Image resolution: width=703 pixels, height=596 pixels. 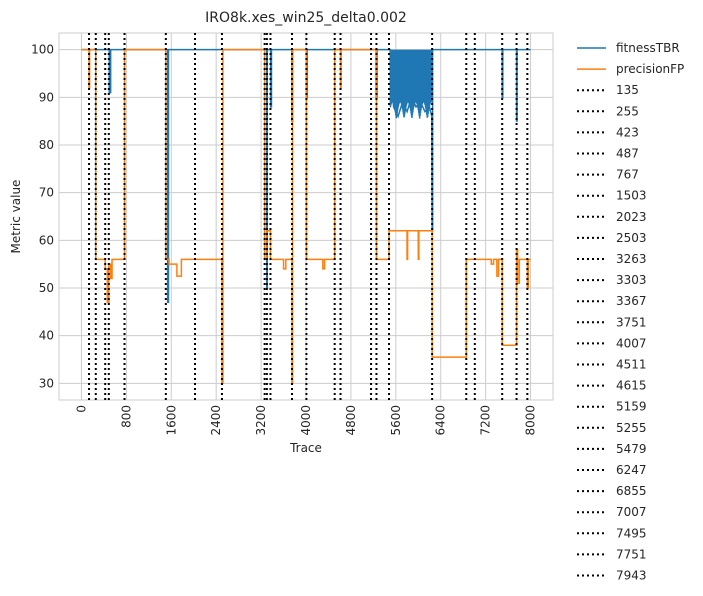 I want to click on legend-label-drift-487: 487, so click(x=627, y=154).